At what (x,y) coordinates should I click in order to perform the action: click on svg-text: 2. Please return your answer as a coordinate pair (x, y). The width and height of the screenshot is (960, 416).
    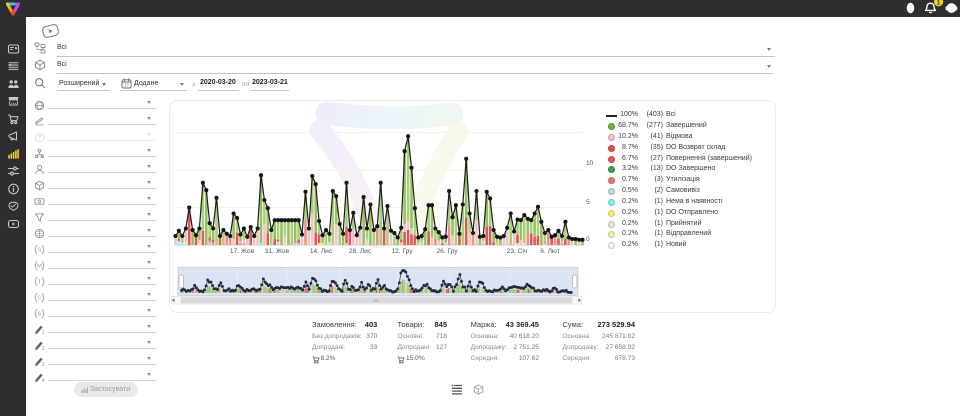
    Looking at the image, I should click on (43, 348).